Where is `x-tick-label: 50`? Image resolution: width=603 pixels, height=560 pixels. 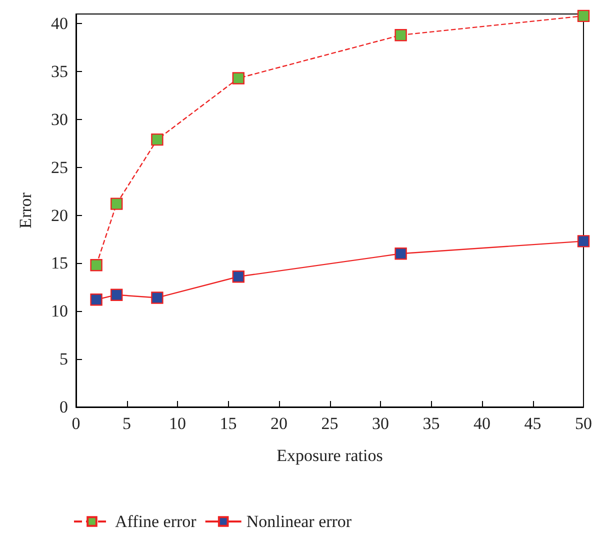 x-tick-label: 50 is located at coordinates (583, 423).